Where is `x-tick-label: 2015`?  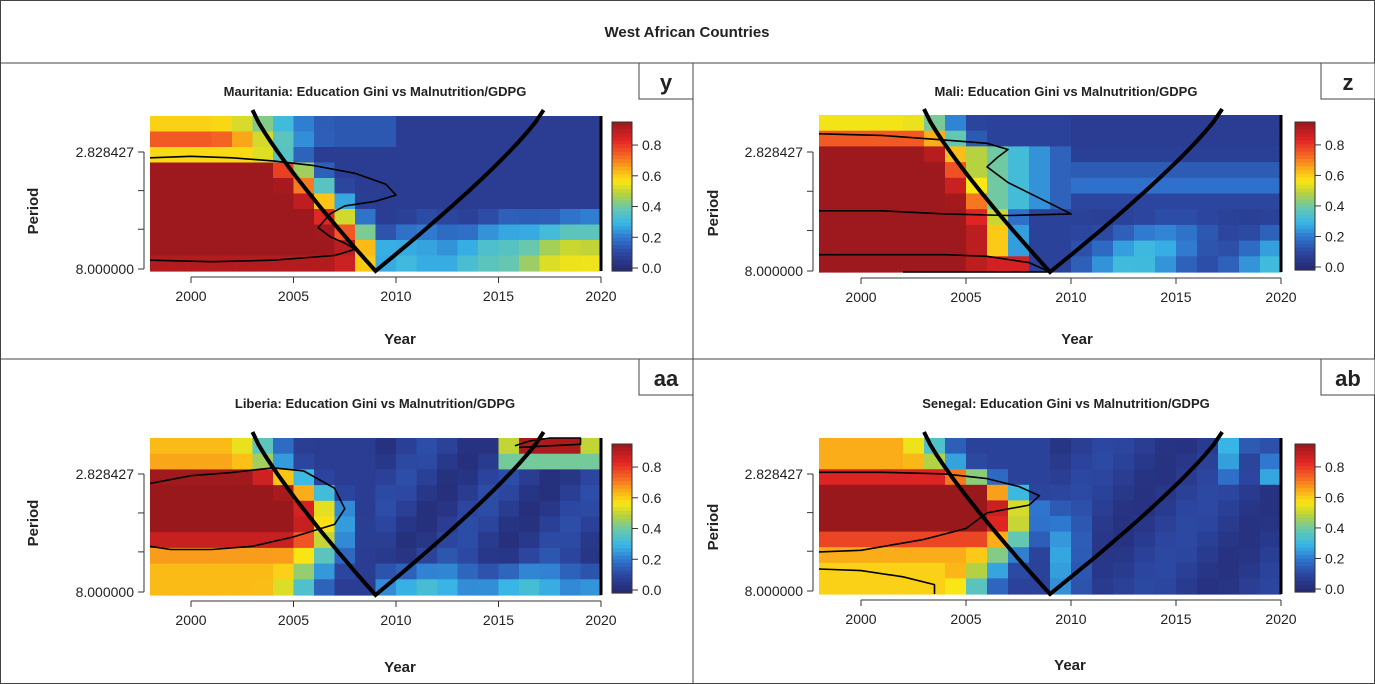 x-tick-label: 2015 is located at coordinates (1175, 297).